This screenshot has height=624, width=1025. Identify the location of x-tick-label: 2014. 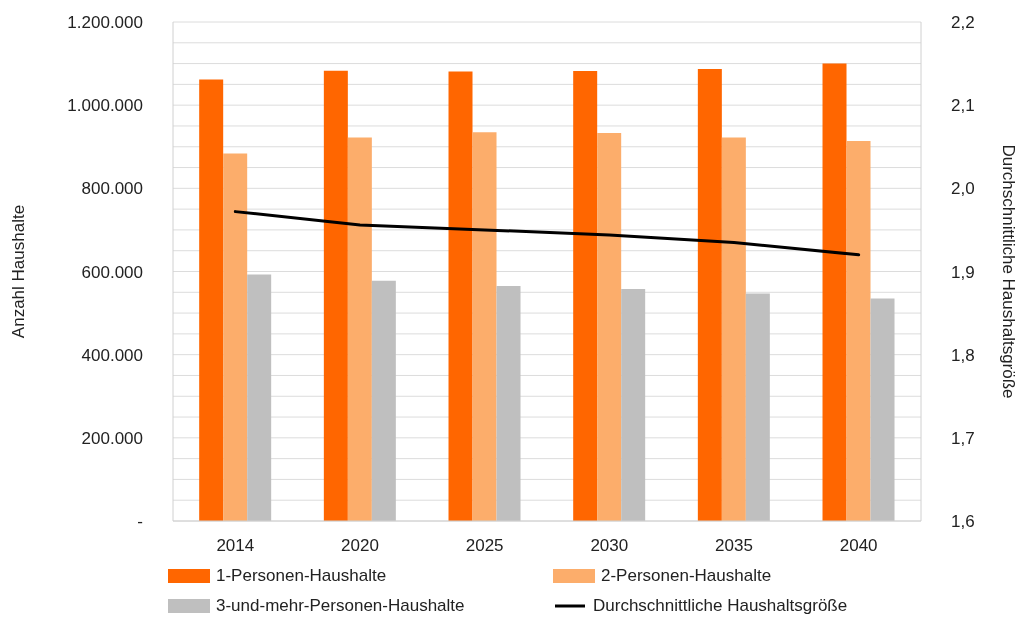
(235, 546).